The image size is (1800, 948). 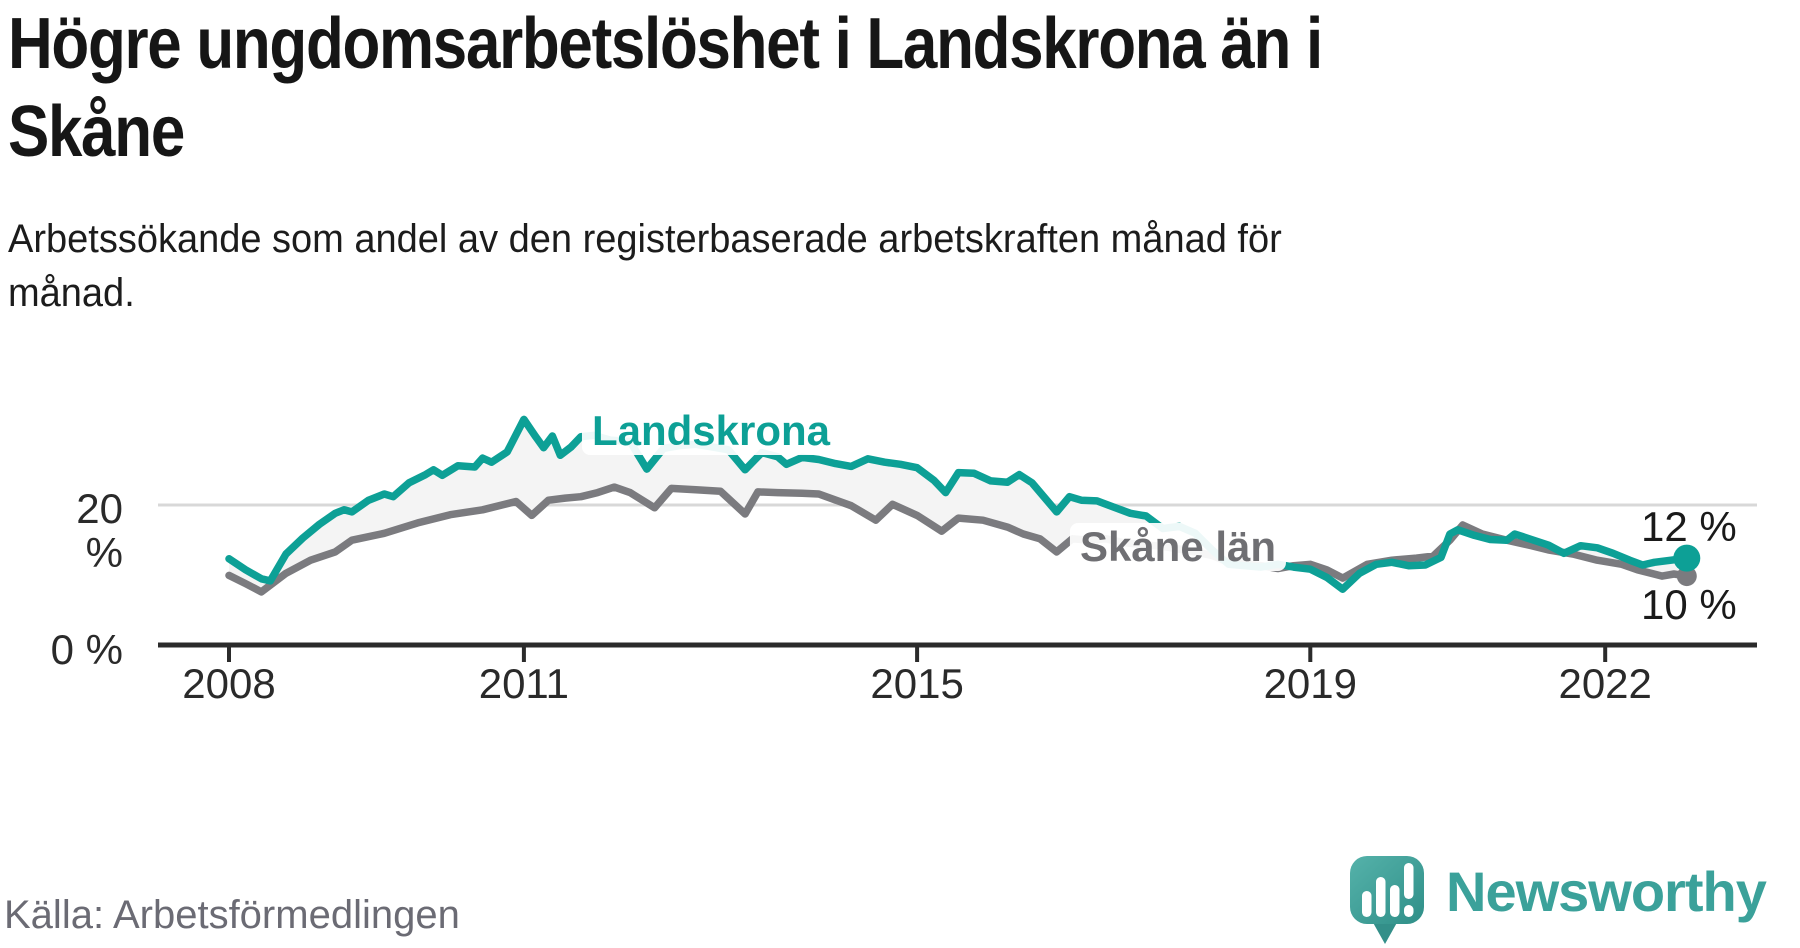 I want to click on landskrona-series-label: Landskrona, so click(x=711, y=431).